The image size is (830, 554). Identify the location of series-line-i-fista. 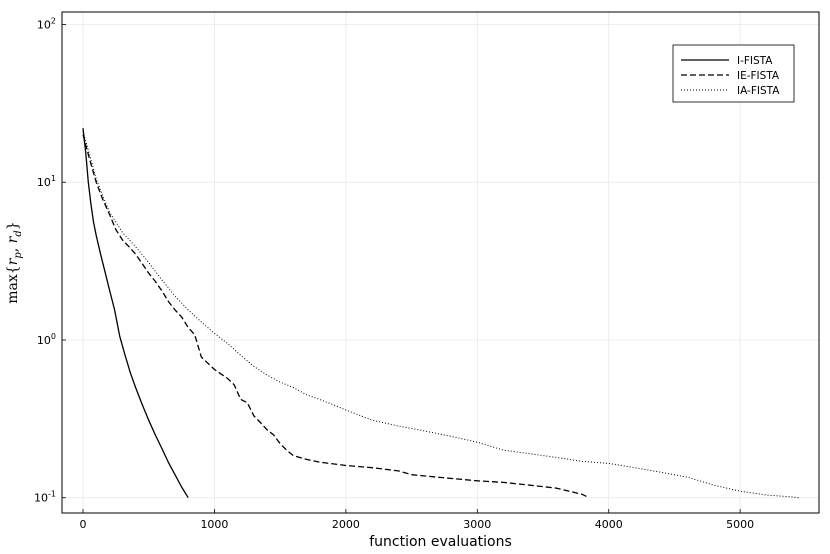
(135, 313).